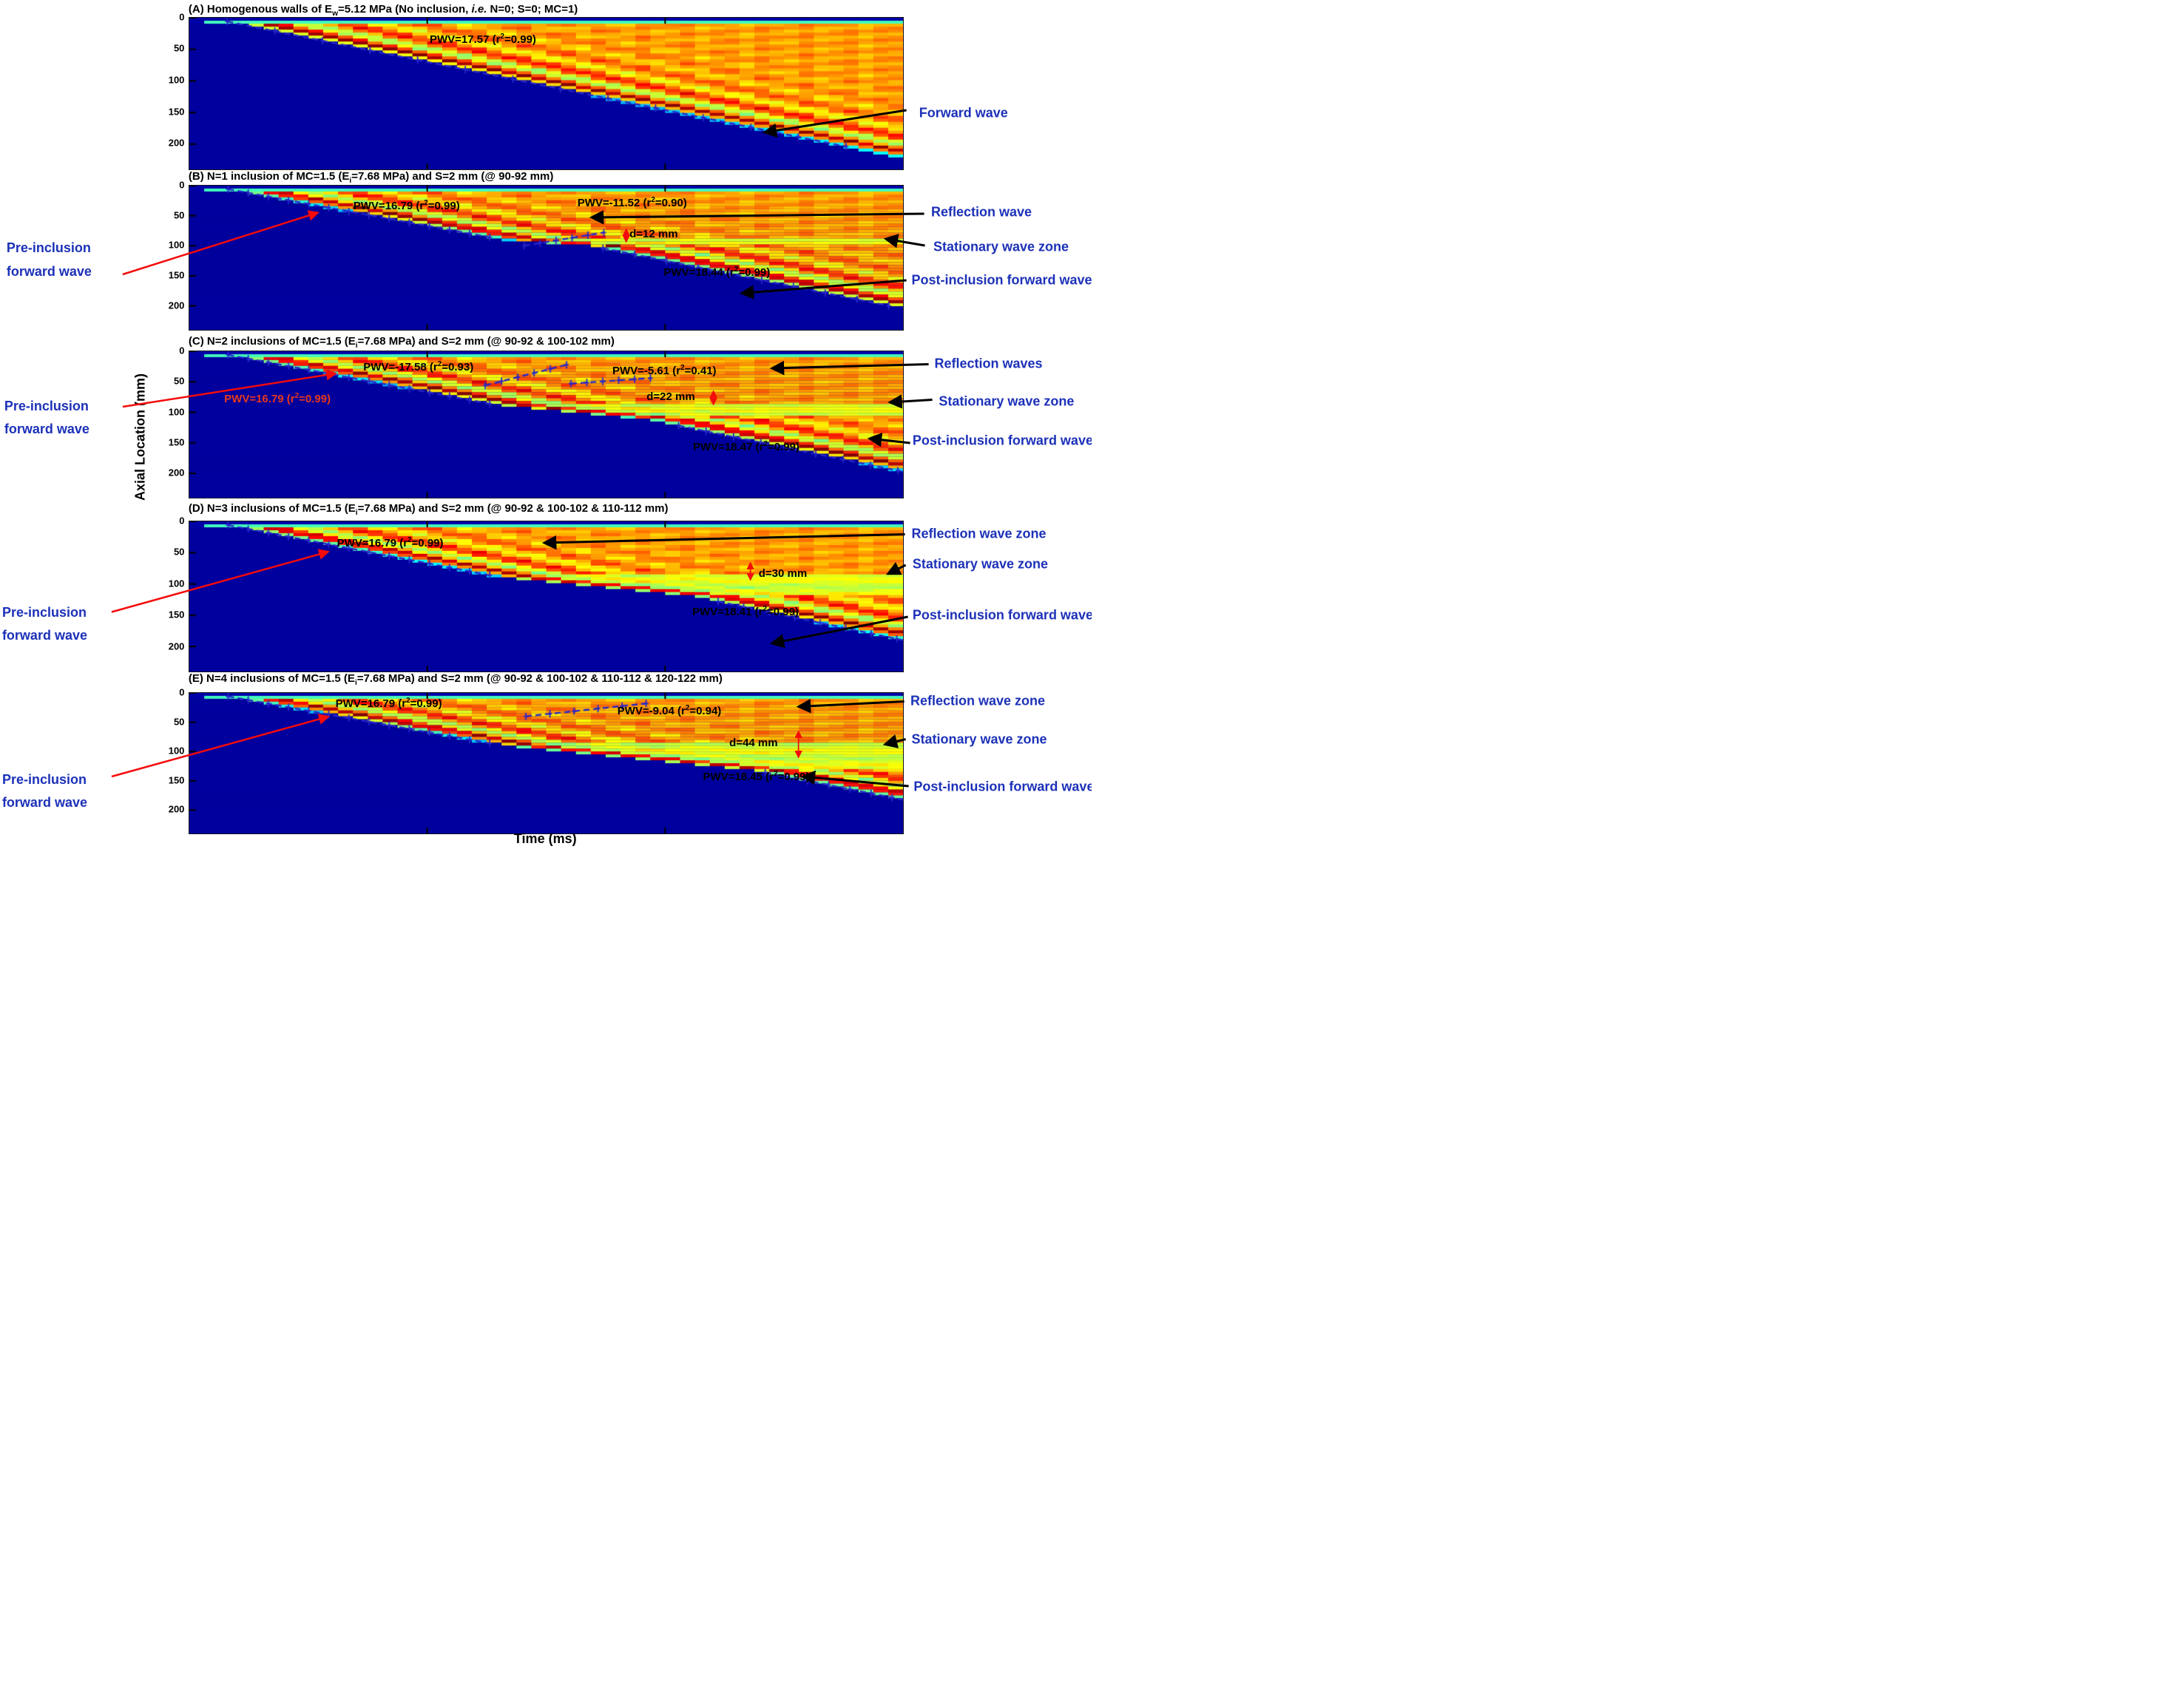 This screenshot has width=2184, height=1698. I want to click on panel-A-title-seg-0: (A) Homogenous walls of E, so click(261, 9).